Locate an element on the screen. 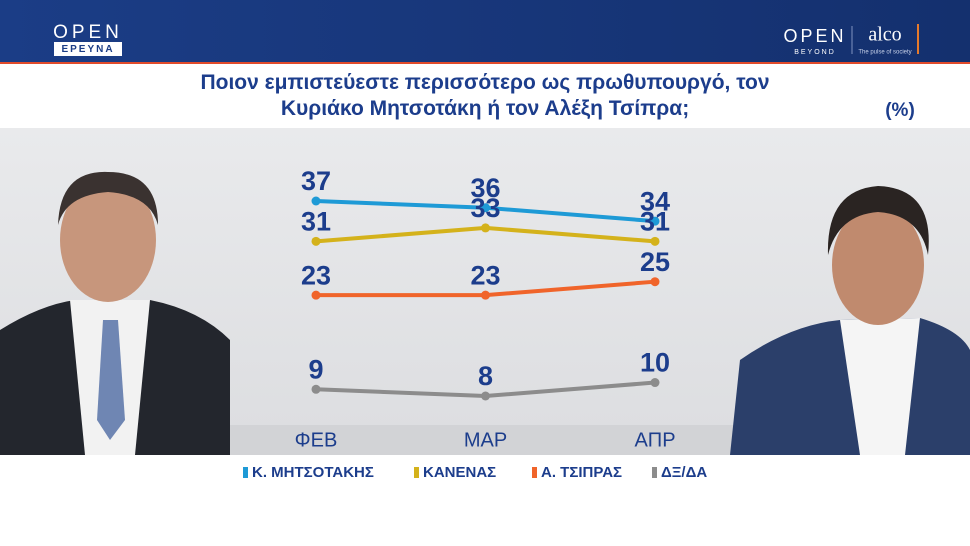 The height and width of the screenshot is (546, 970). header-stripe is located at coordinates (485, 63).